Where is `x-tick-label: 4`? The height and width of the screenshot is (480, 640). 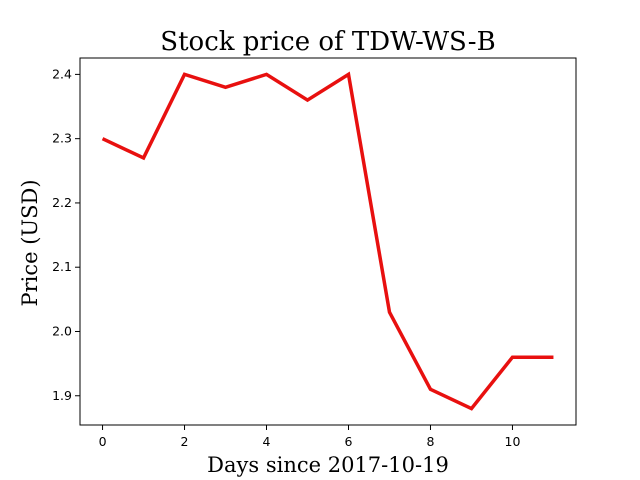
x-tick-label: 4 is located at coordinates (267, 441).